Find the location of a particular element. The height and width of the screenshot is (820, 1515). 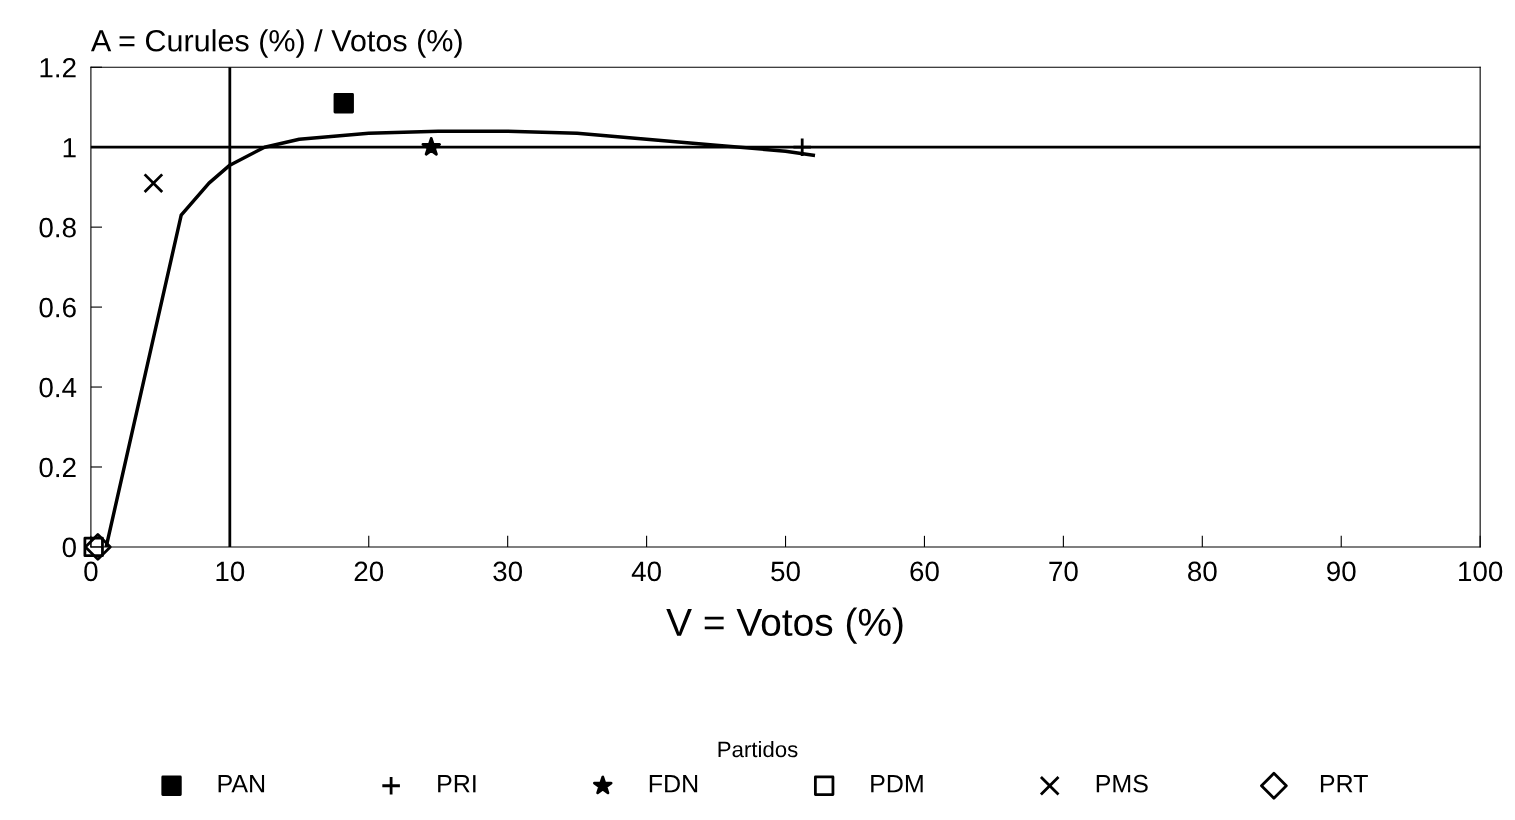

legend-label: PRT is located at coordinates (1344, 784).